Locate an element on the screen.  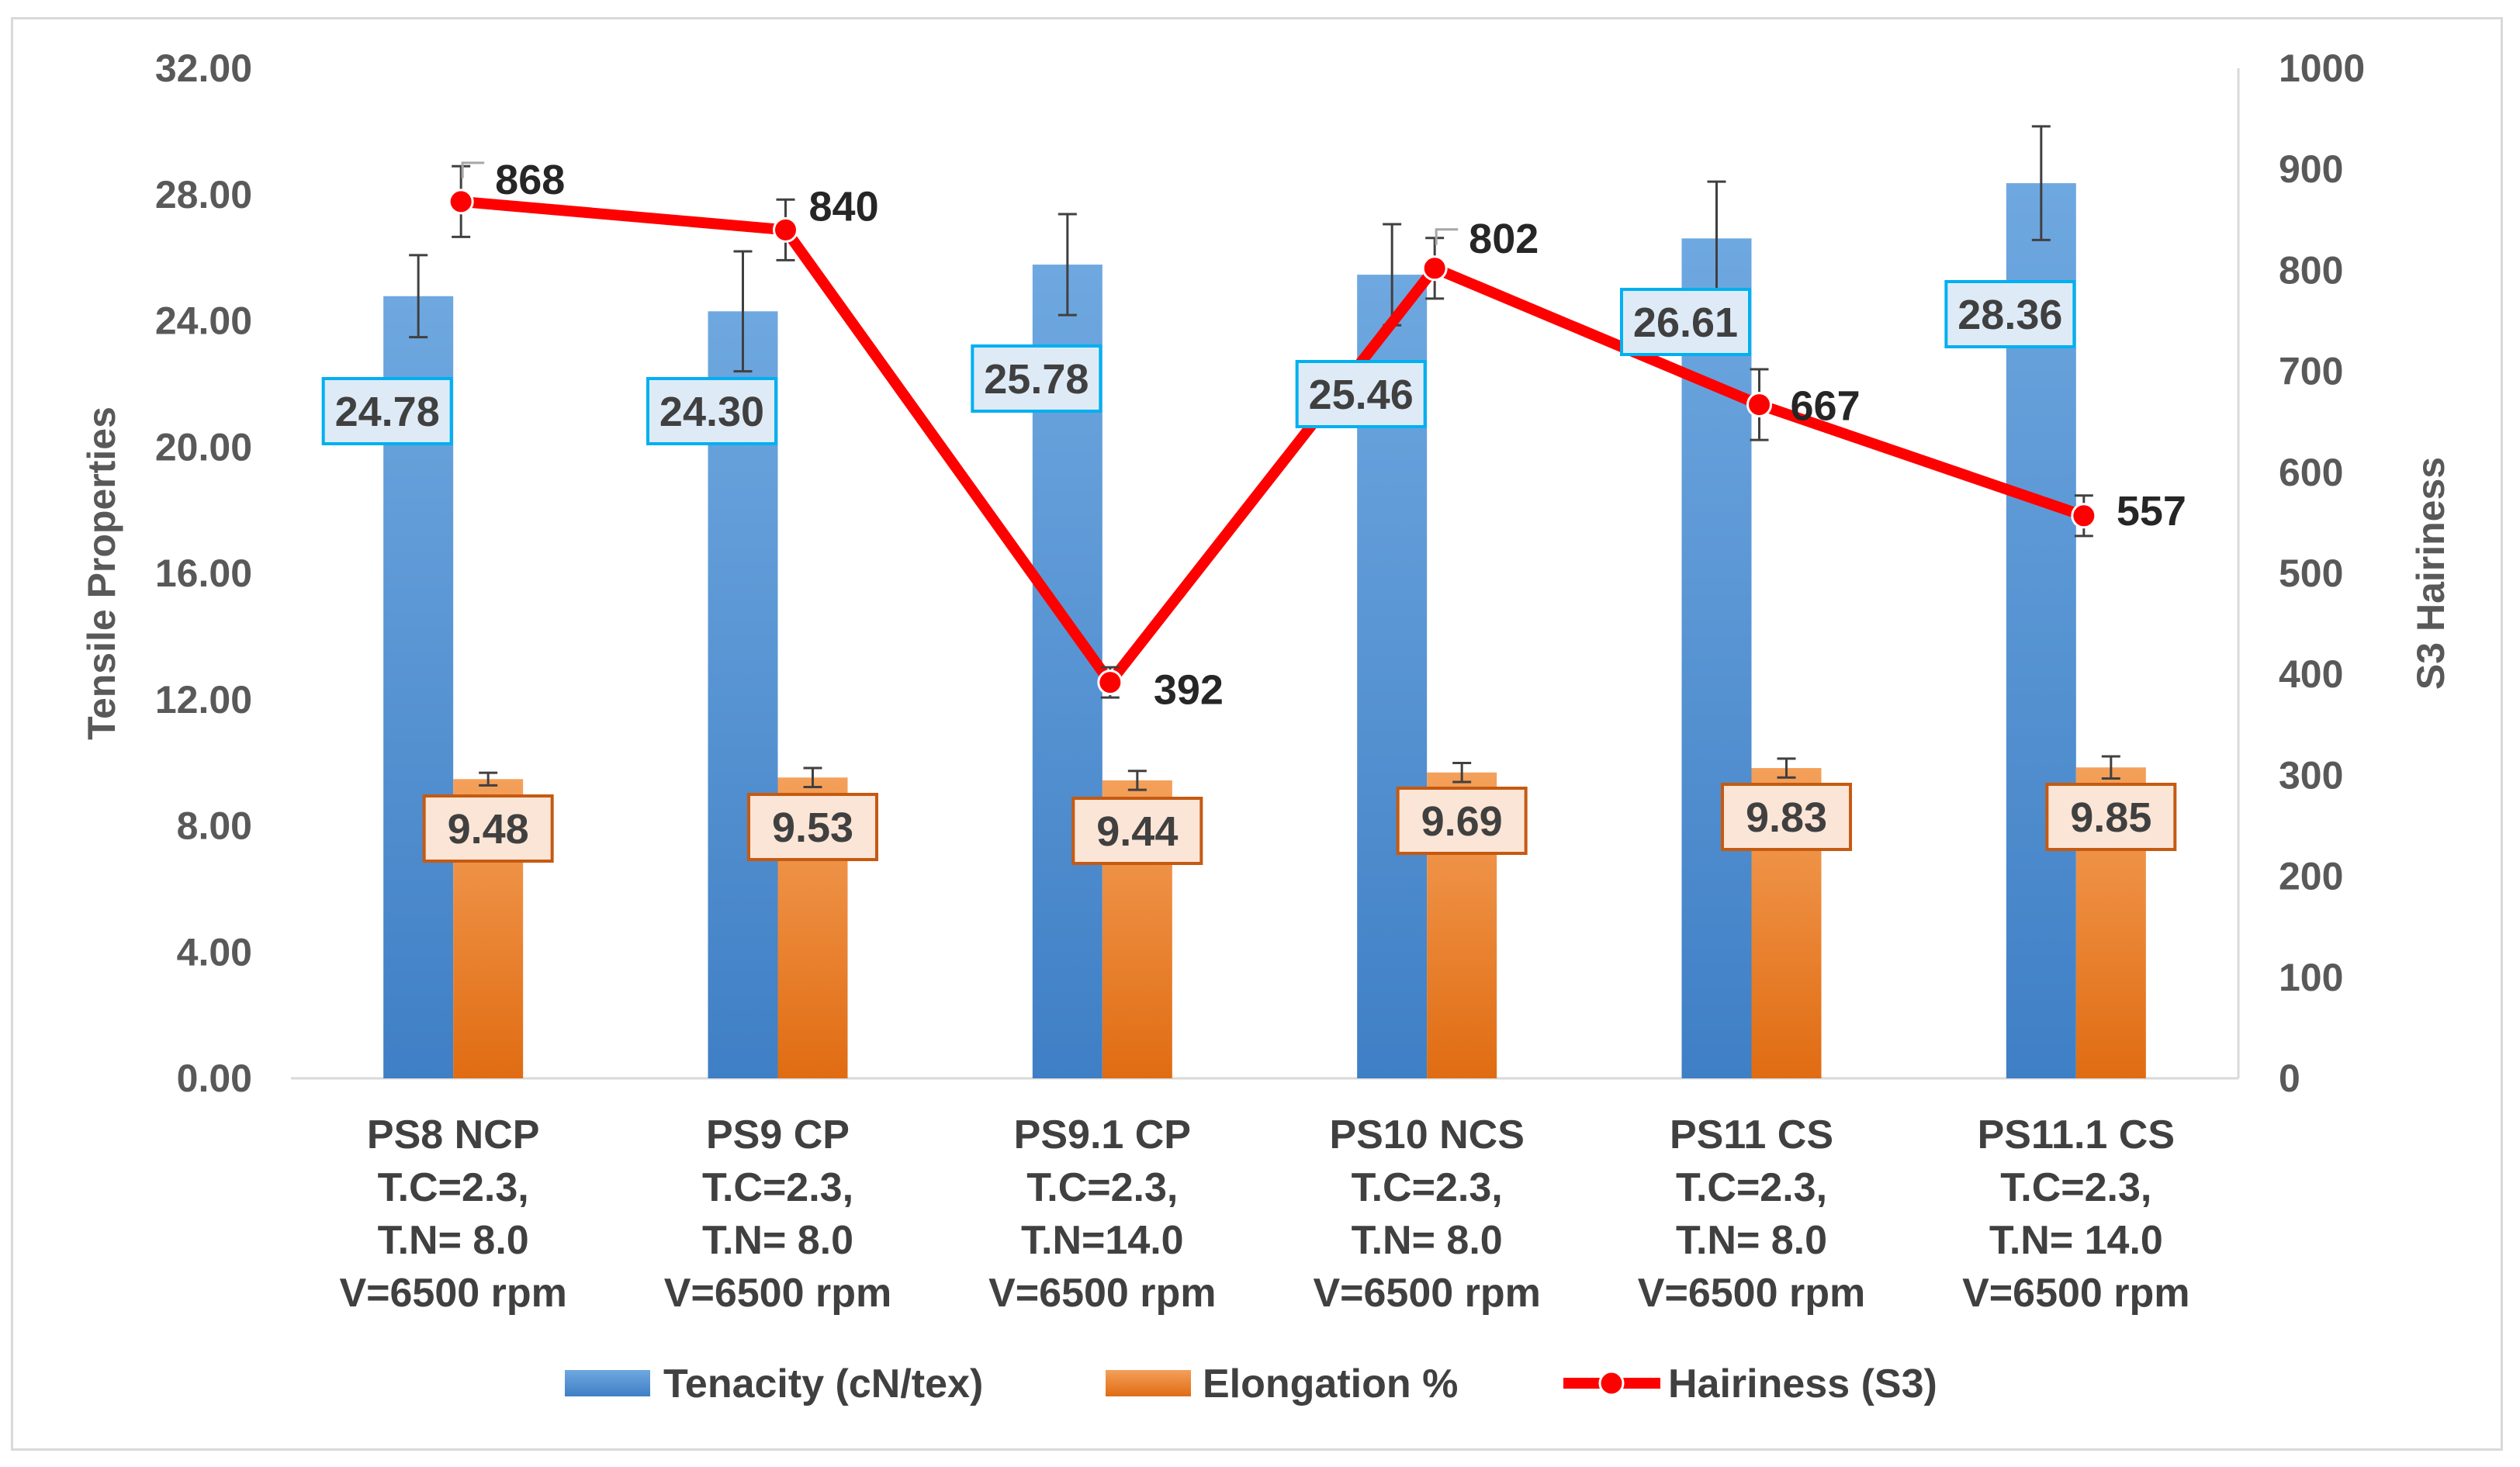
left-tick-label: 0.00 is located at coordinates (215, 1078).